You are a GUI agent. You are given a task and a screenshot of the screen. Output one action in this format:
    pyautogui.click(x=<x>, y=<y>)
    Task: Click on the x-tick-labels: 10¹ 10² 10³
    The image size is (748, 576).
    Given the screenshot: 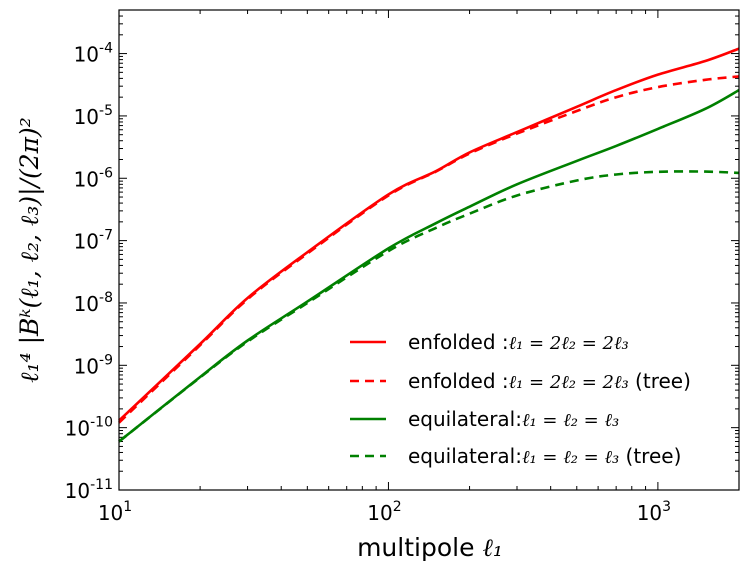 What is the action you would take?
    pyautogui.click(x=384, y=512)
    